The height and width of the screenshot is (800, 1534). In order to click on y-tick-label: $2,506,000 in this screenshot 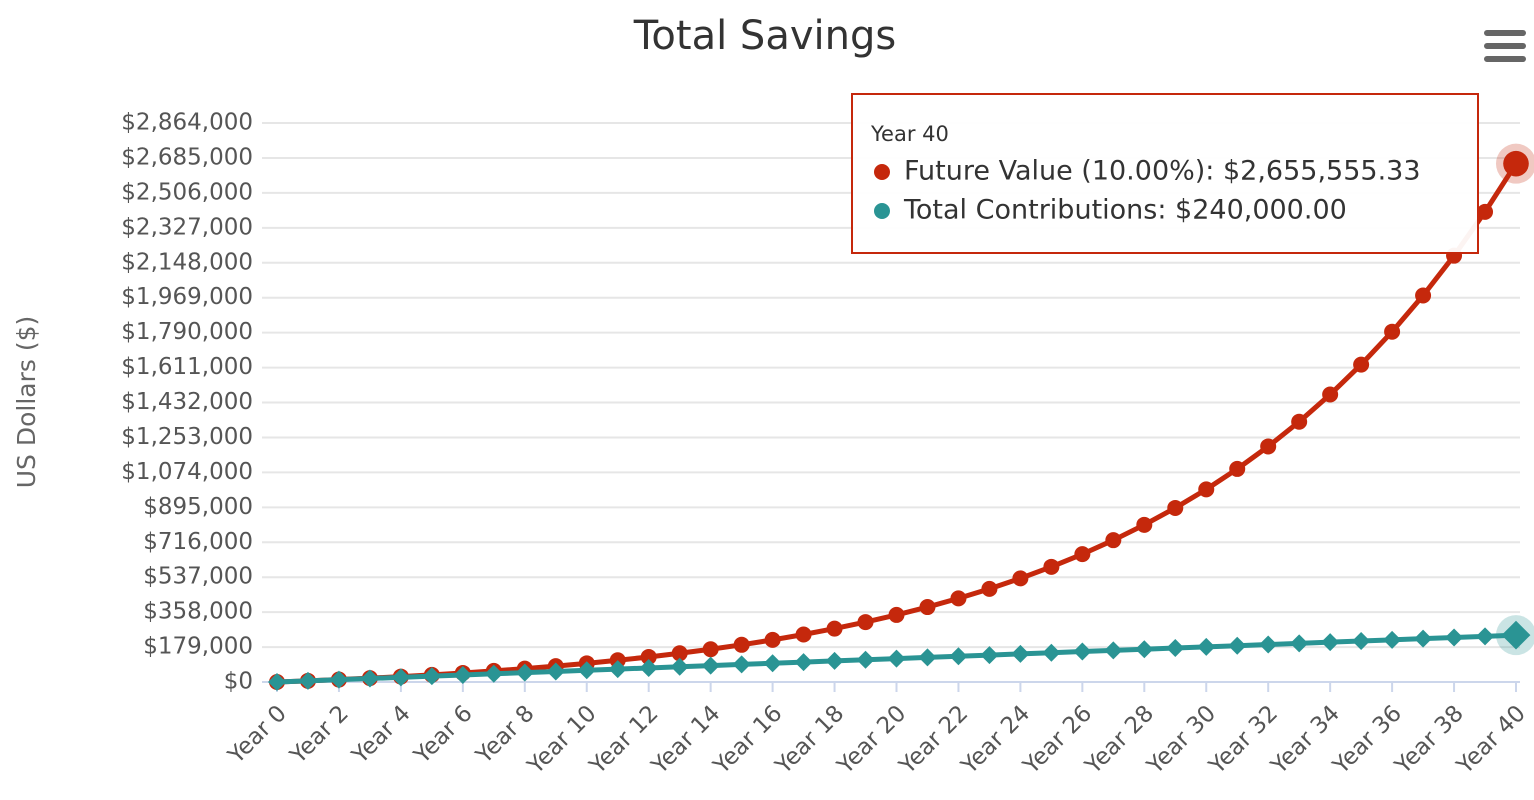, I will do `click(187, 192)`.